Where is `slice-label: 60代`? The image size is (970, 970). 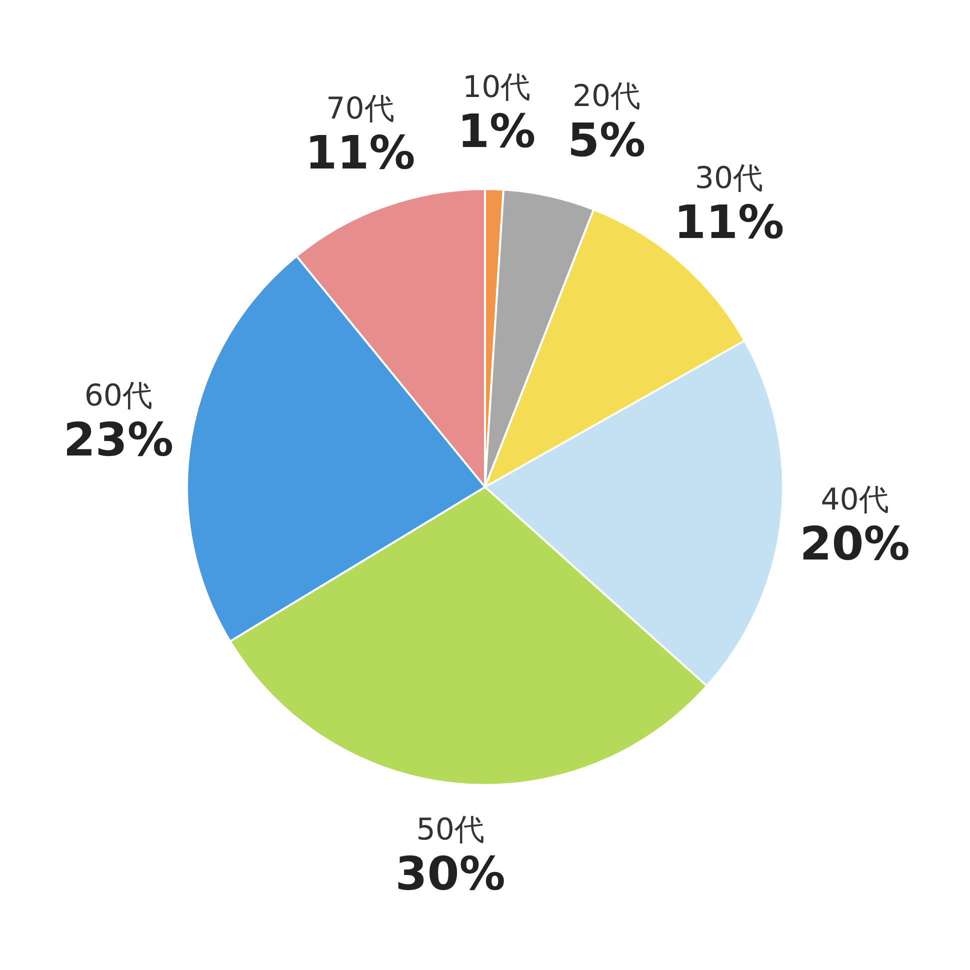 slice-label: 60代 is located at coordinates (118, 396).